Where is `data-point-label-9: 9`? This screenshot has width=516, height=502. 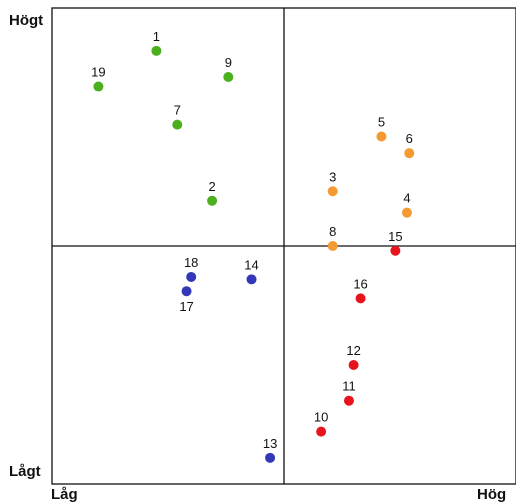
data-point-label-9: 9 is located at coordinates (228, 62).